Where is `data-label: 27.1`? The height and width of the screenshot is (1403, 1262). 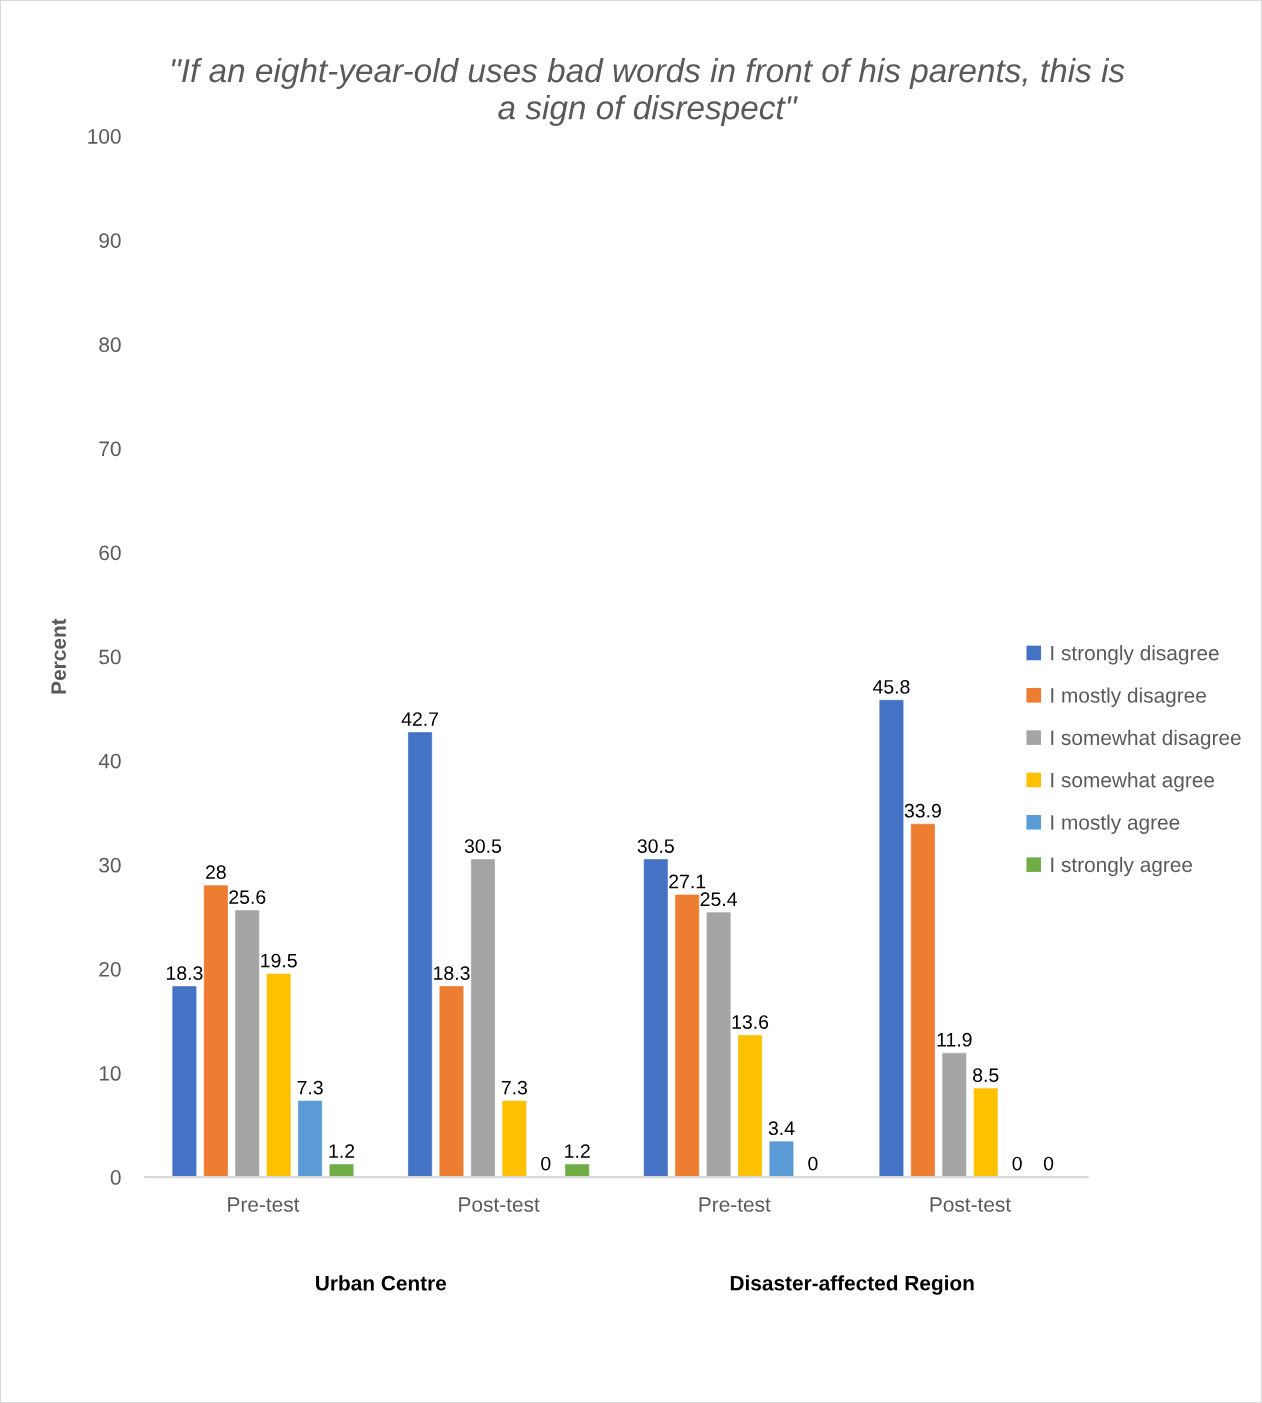 data-label: 27.1 is located at coordinates (687, 881).